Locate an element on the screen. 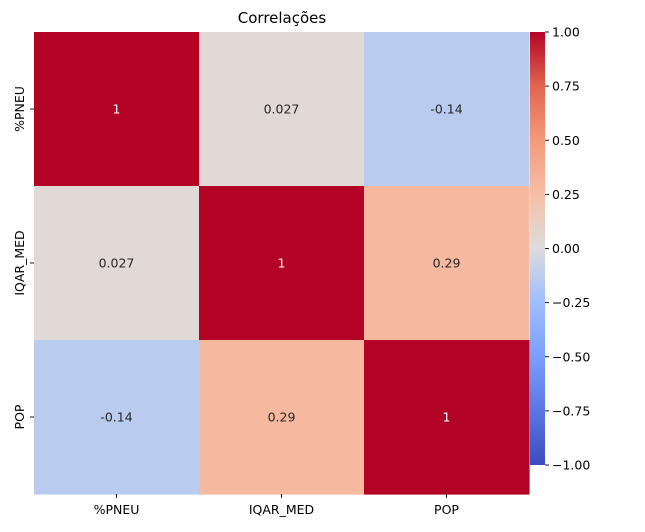 The width and height of the screenshot is (645, 532). colorbar-tick-label: −1.00 is located at coordinates (571, 465).